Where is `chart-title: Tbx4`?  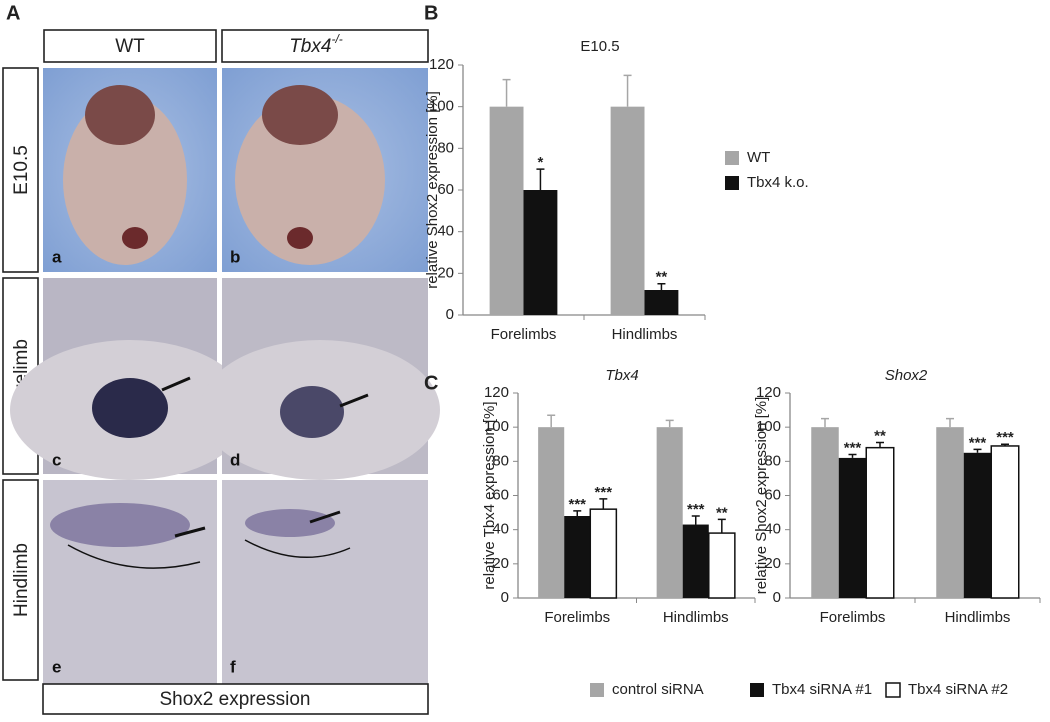 chart-title: Tbx4 is located at coordinates (621, 375).